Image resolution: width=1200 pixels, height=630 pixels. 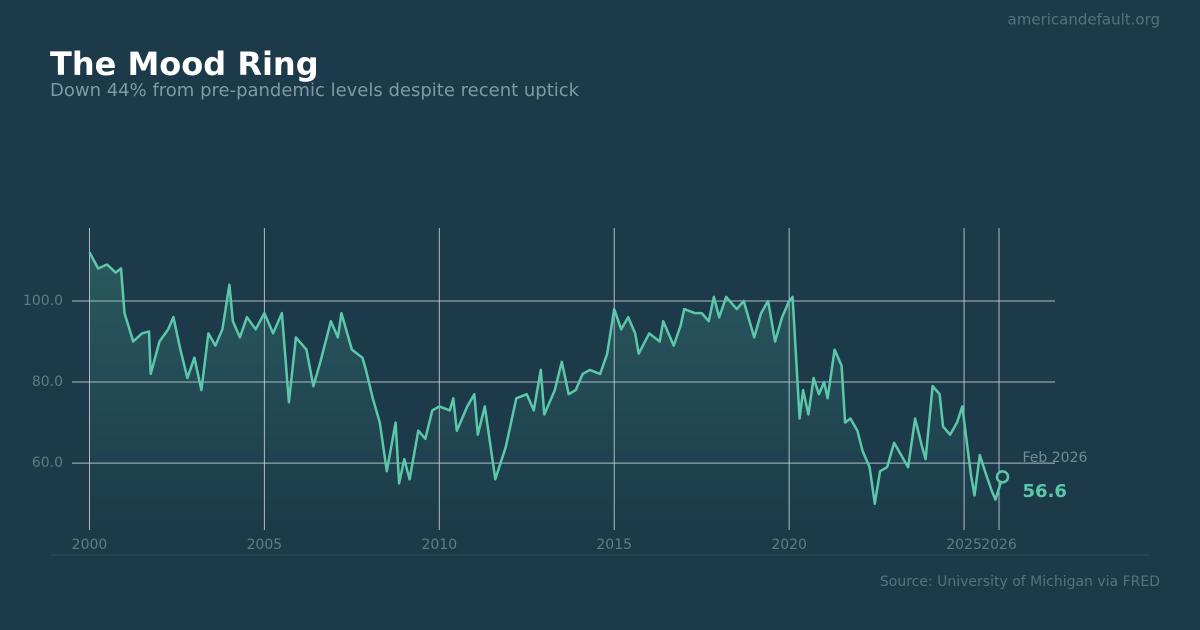 What do you see at coordinates (90, 545) in the screenshot?
I see `x-tick-label: 2000` at bounding box center [90, 545].